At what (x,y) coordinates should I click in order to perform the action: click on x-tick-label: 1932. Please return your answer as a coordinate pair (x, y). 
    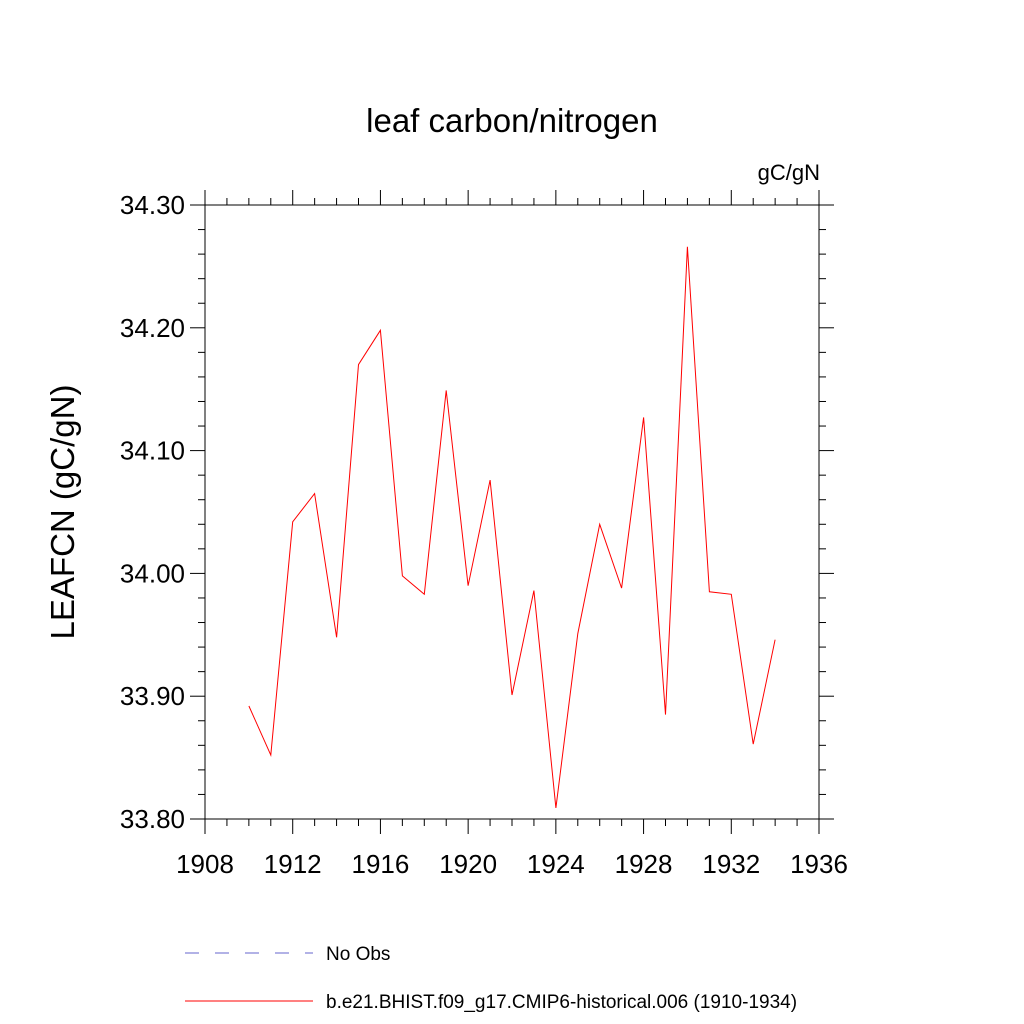
    Looking at the image, I should click on (731, 864).